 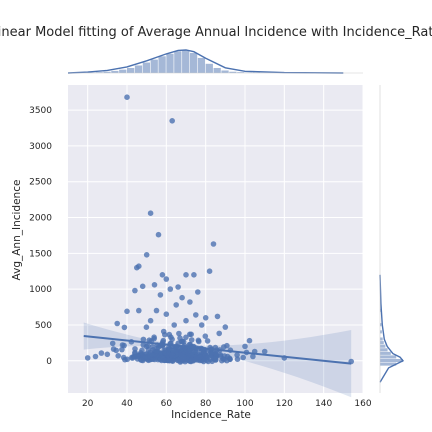 What do you see at coordinates (40, 290) in the screenshot?
I see `y-tick-label: 1000` at bounding box center [40, 290].